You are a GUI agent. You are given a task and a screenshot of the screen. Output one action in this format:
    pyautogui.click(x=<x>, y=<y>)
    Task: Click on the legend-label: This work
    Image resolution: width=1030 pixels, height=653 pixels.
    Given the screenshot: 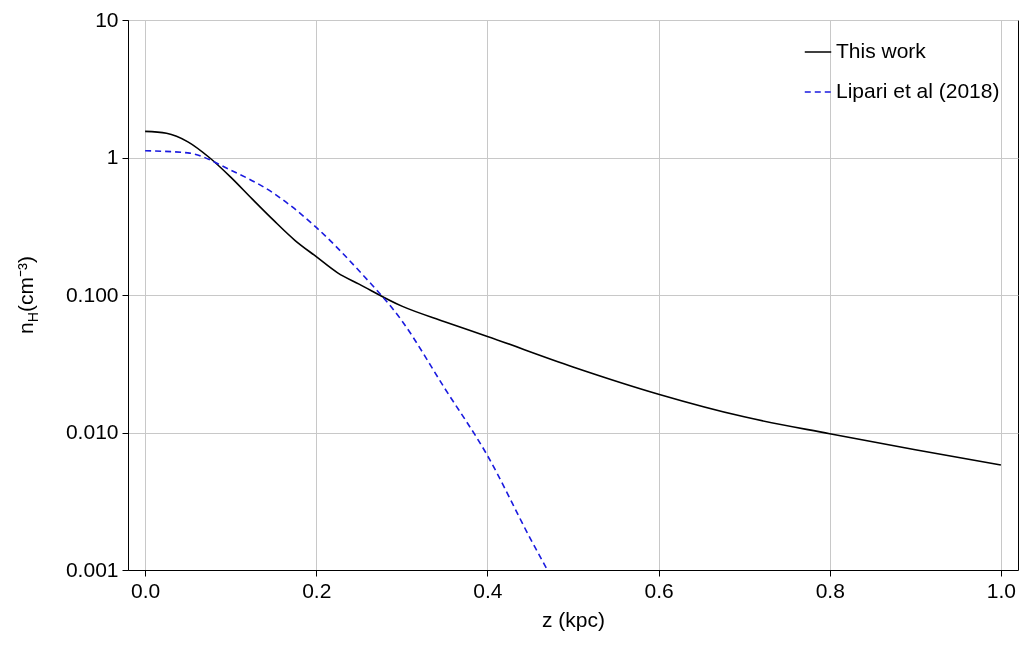 What is the action you would take?
    pyautogui.click(x=881, y=50)
    